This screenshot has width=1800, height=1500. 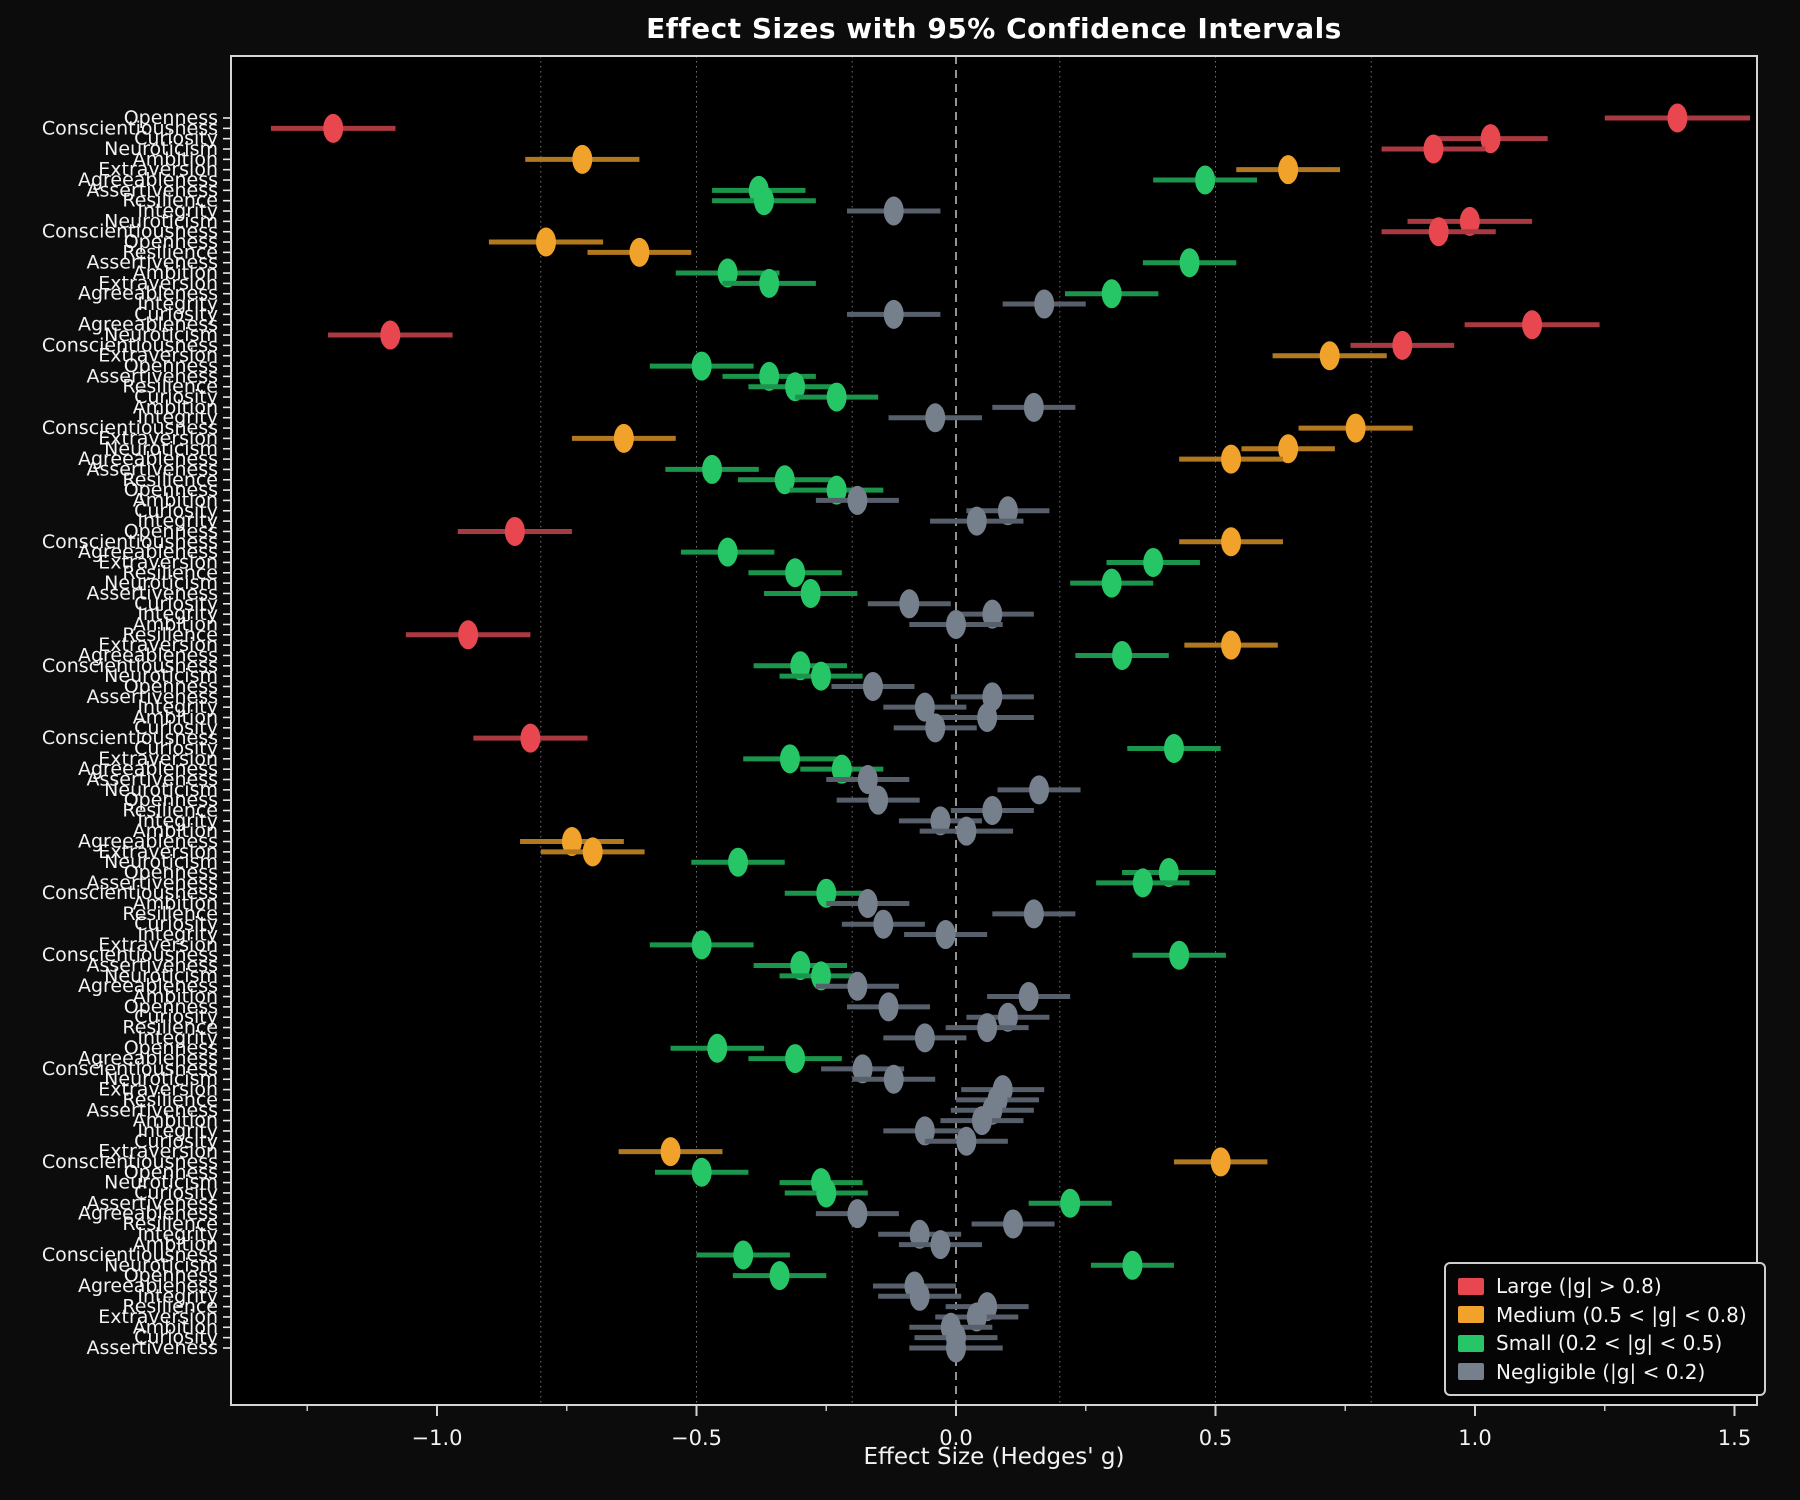 What do you see at coordinates (1471, 1343) in the screenshot?
I see `legend-swatch-small` at bounding box center [1471, 1343].